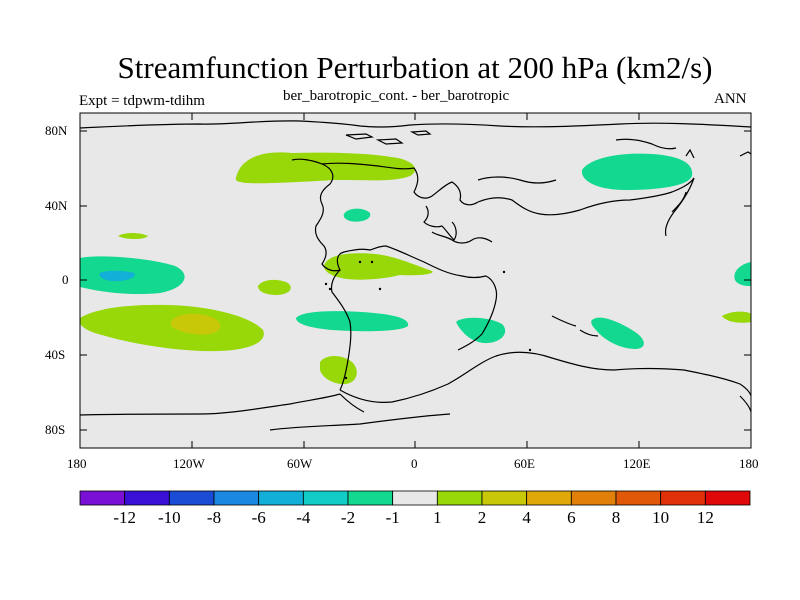 This screenshot has height=600, width=800. What do you see at coordinates (446, 186) in the screenshot?
I see `coastline-europe` at bounding box center [446, 186].